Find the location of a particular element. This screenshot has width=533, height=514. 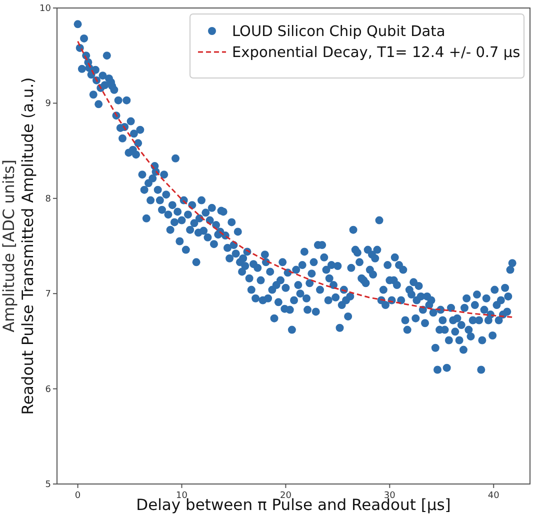

legend-label: Exponential Decay, T1= 12.4 +/- 0.7 µs is located at coordinates (376, 53).